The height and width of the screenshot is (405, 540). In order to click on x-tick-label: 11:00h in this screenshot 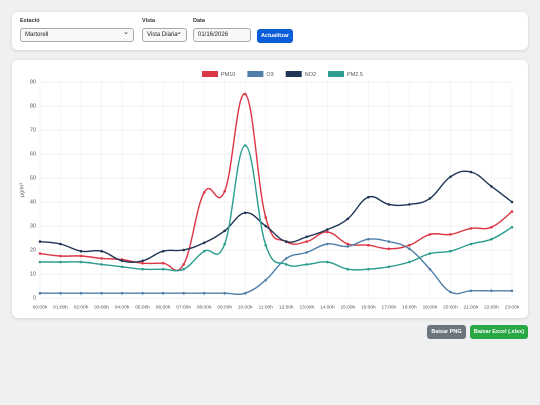, I will do `click(266, 307)`.